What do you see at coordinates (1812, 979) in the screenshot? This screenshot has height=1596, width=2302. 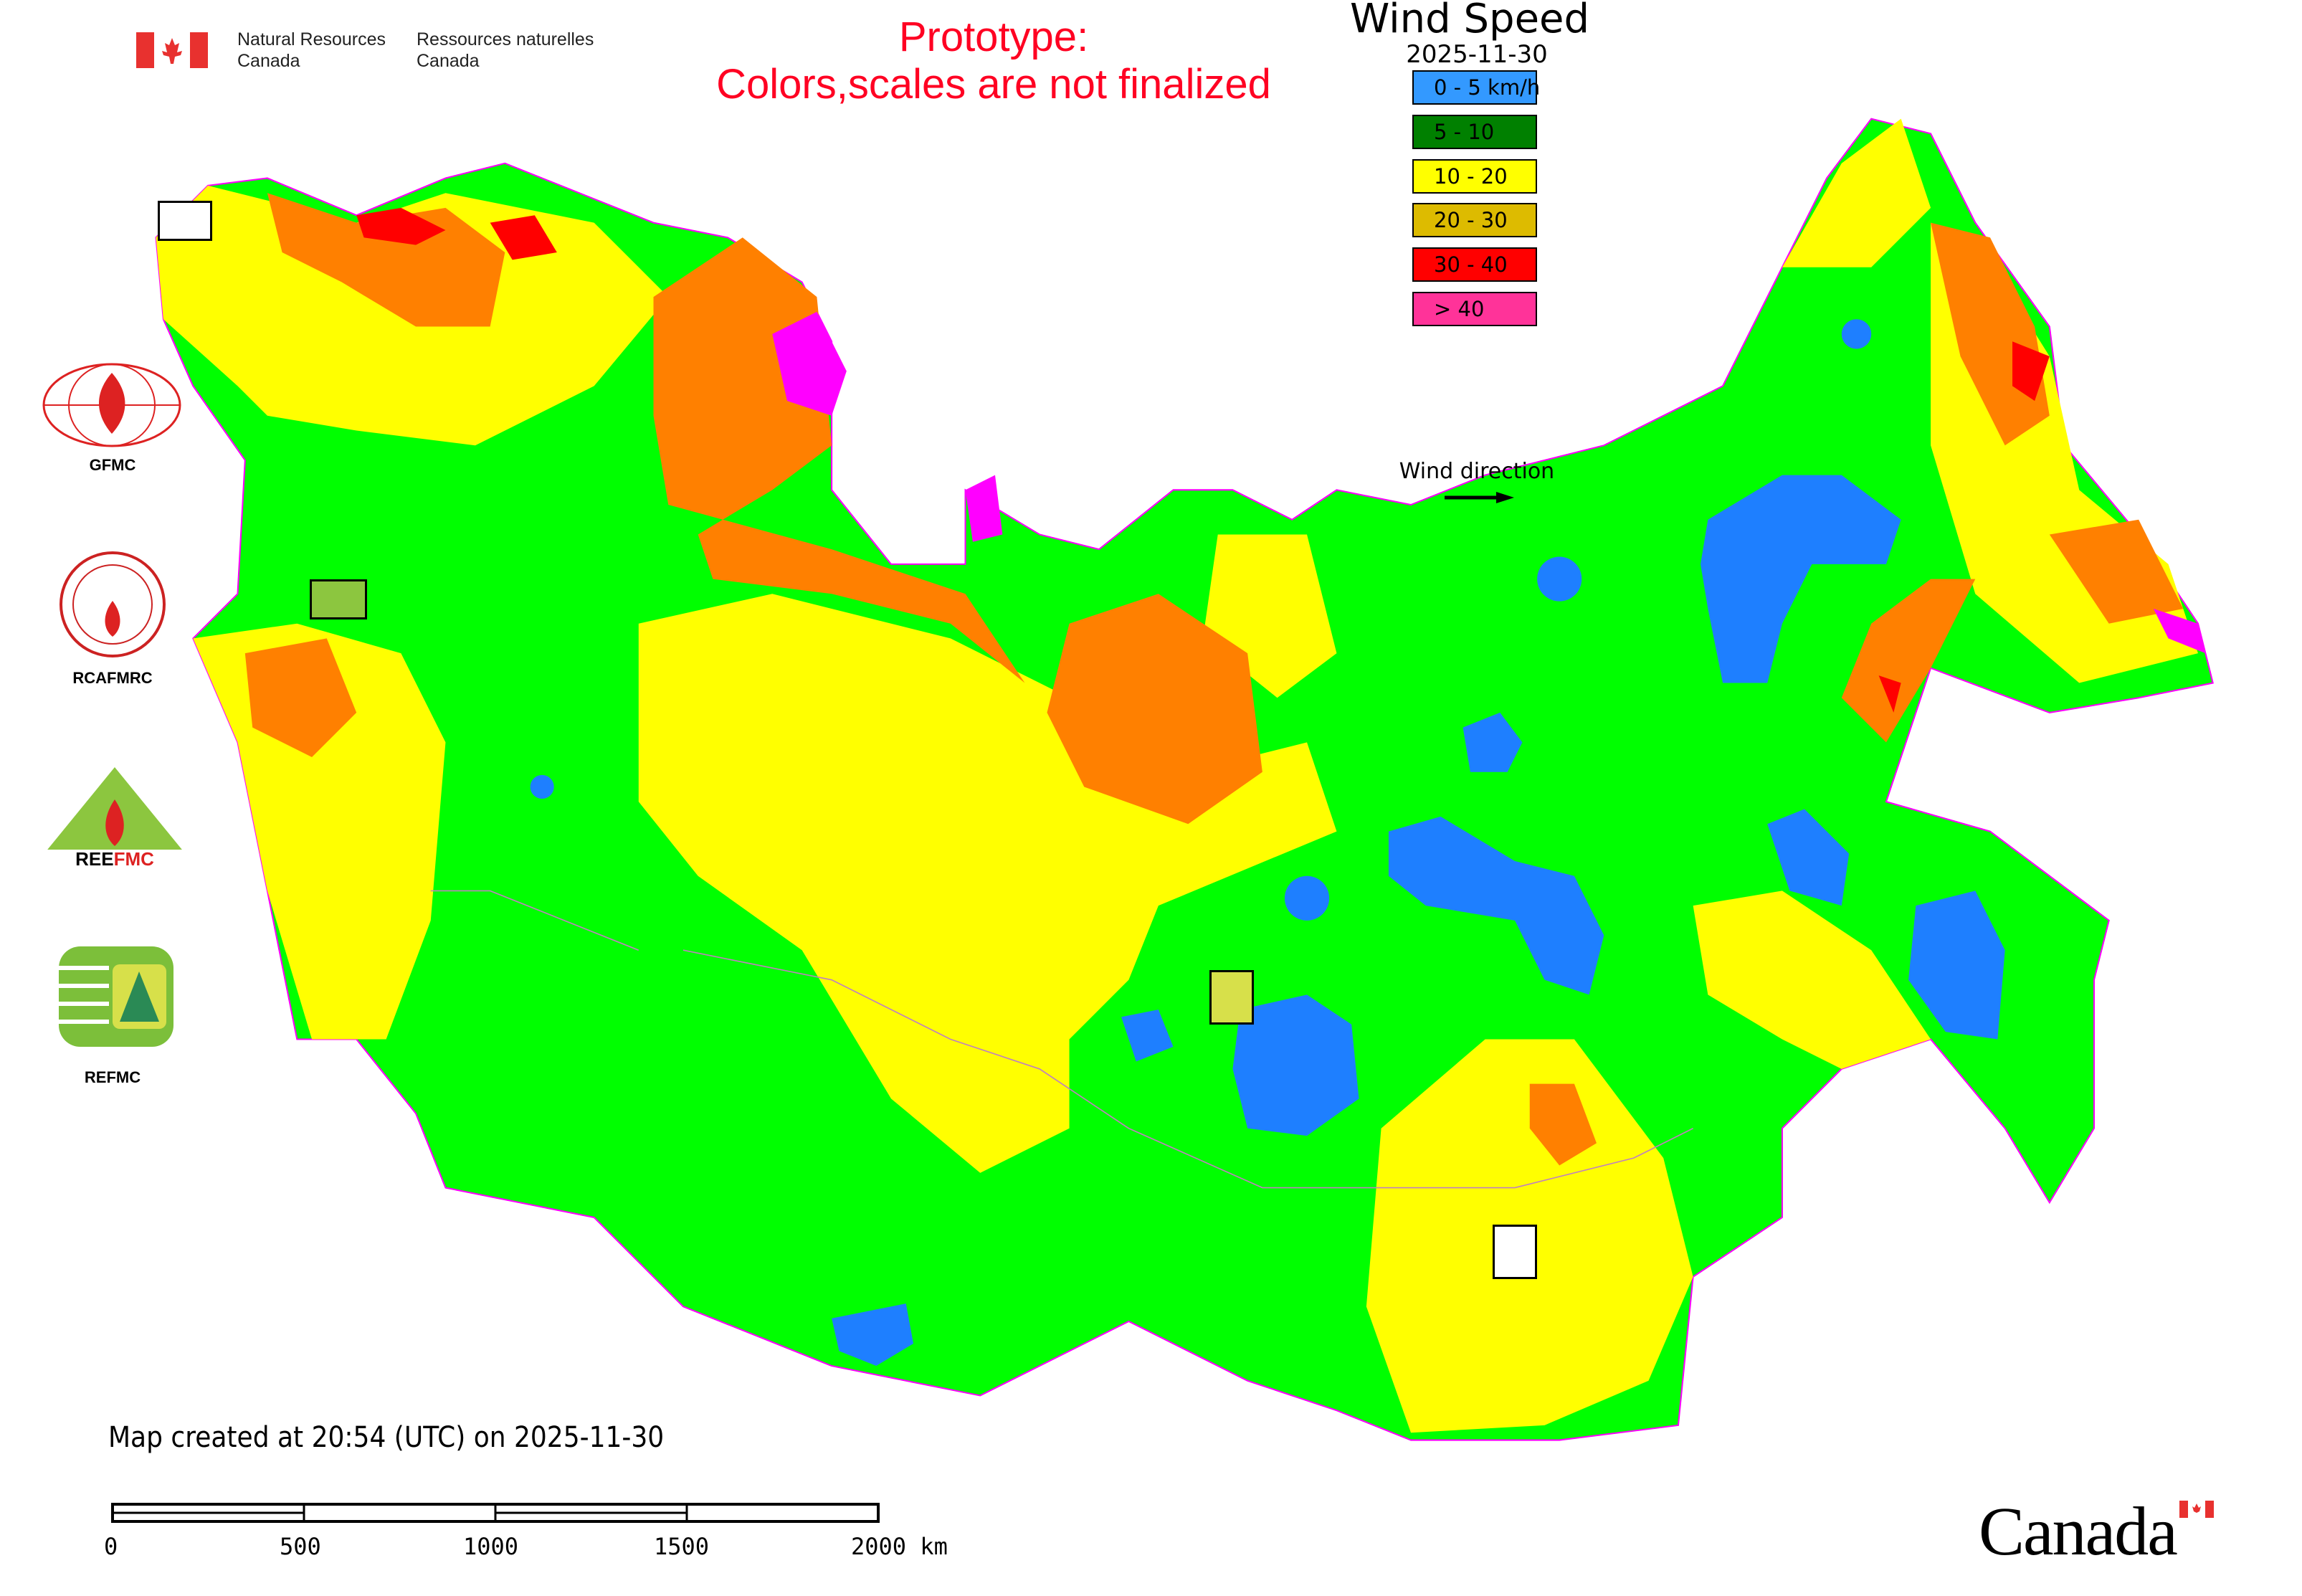 I see `zone-amur` at bounding box center [1812, 979].